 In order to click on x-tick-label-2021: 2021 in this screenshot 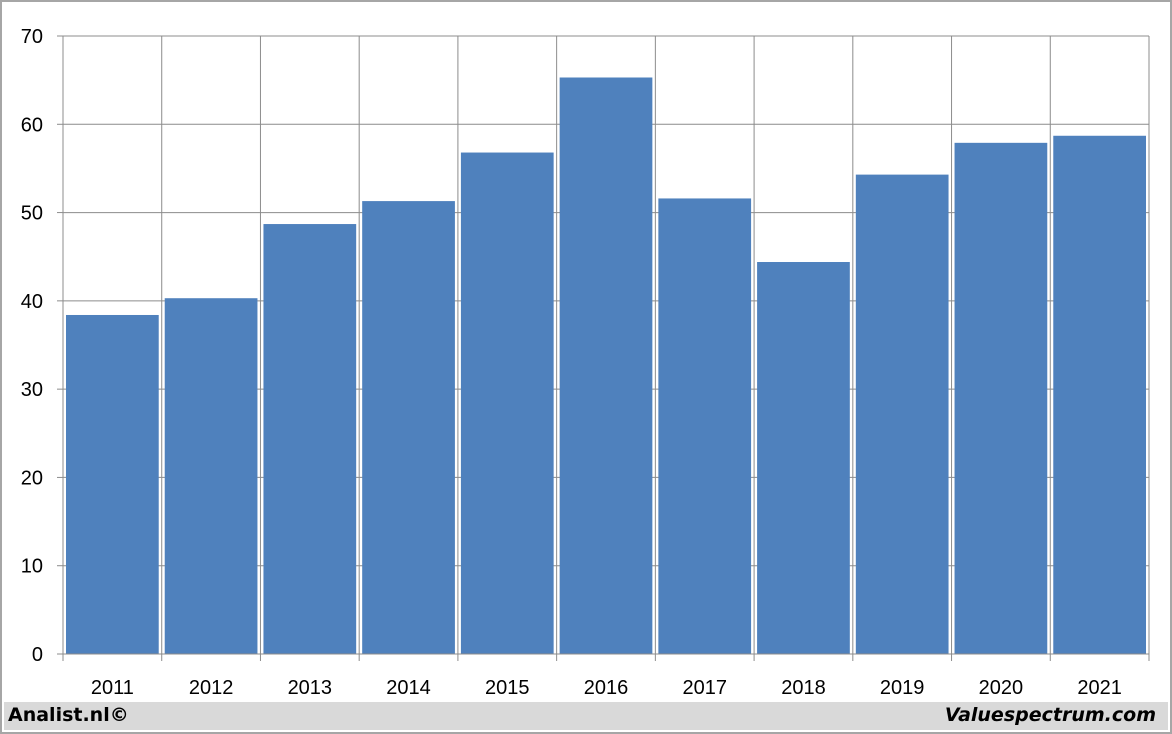, I will do `click(1099, 688)`.